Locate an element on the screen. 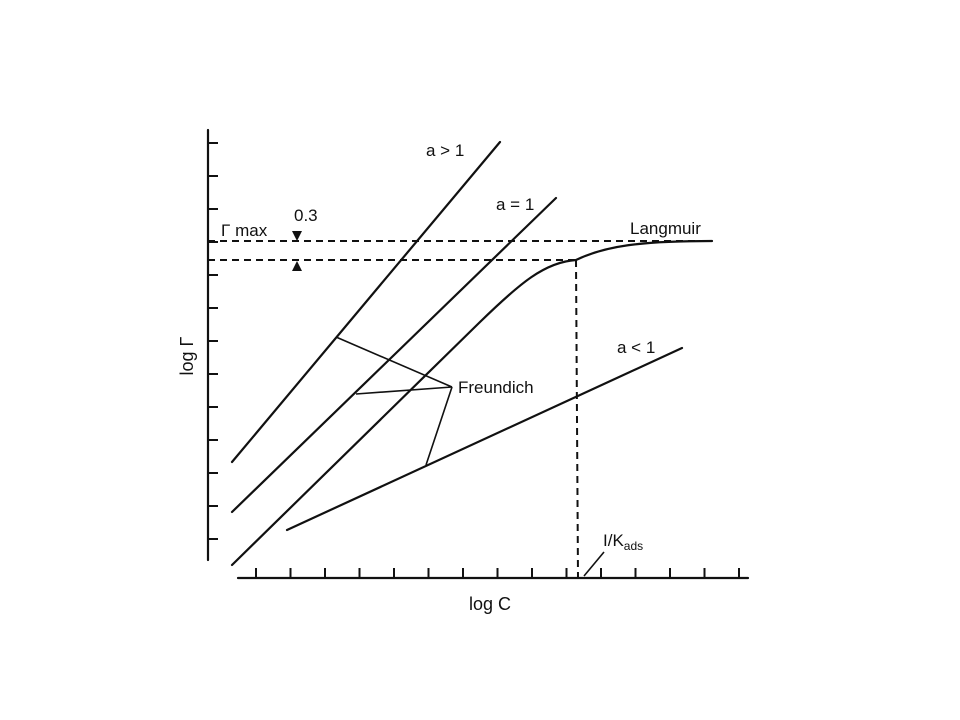  freundlich-label: Freundich is located at coordinates (496, 387).